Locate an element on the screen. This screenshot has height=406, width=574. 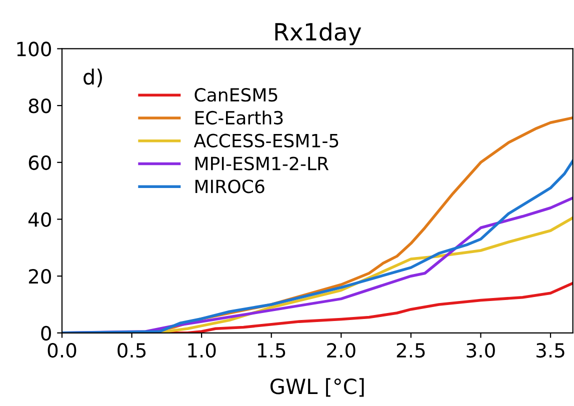
y-tick-label: 80 is located at coordinates (39, 106).